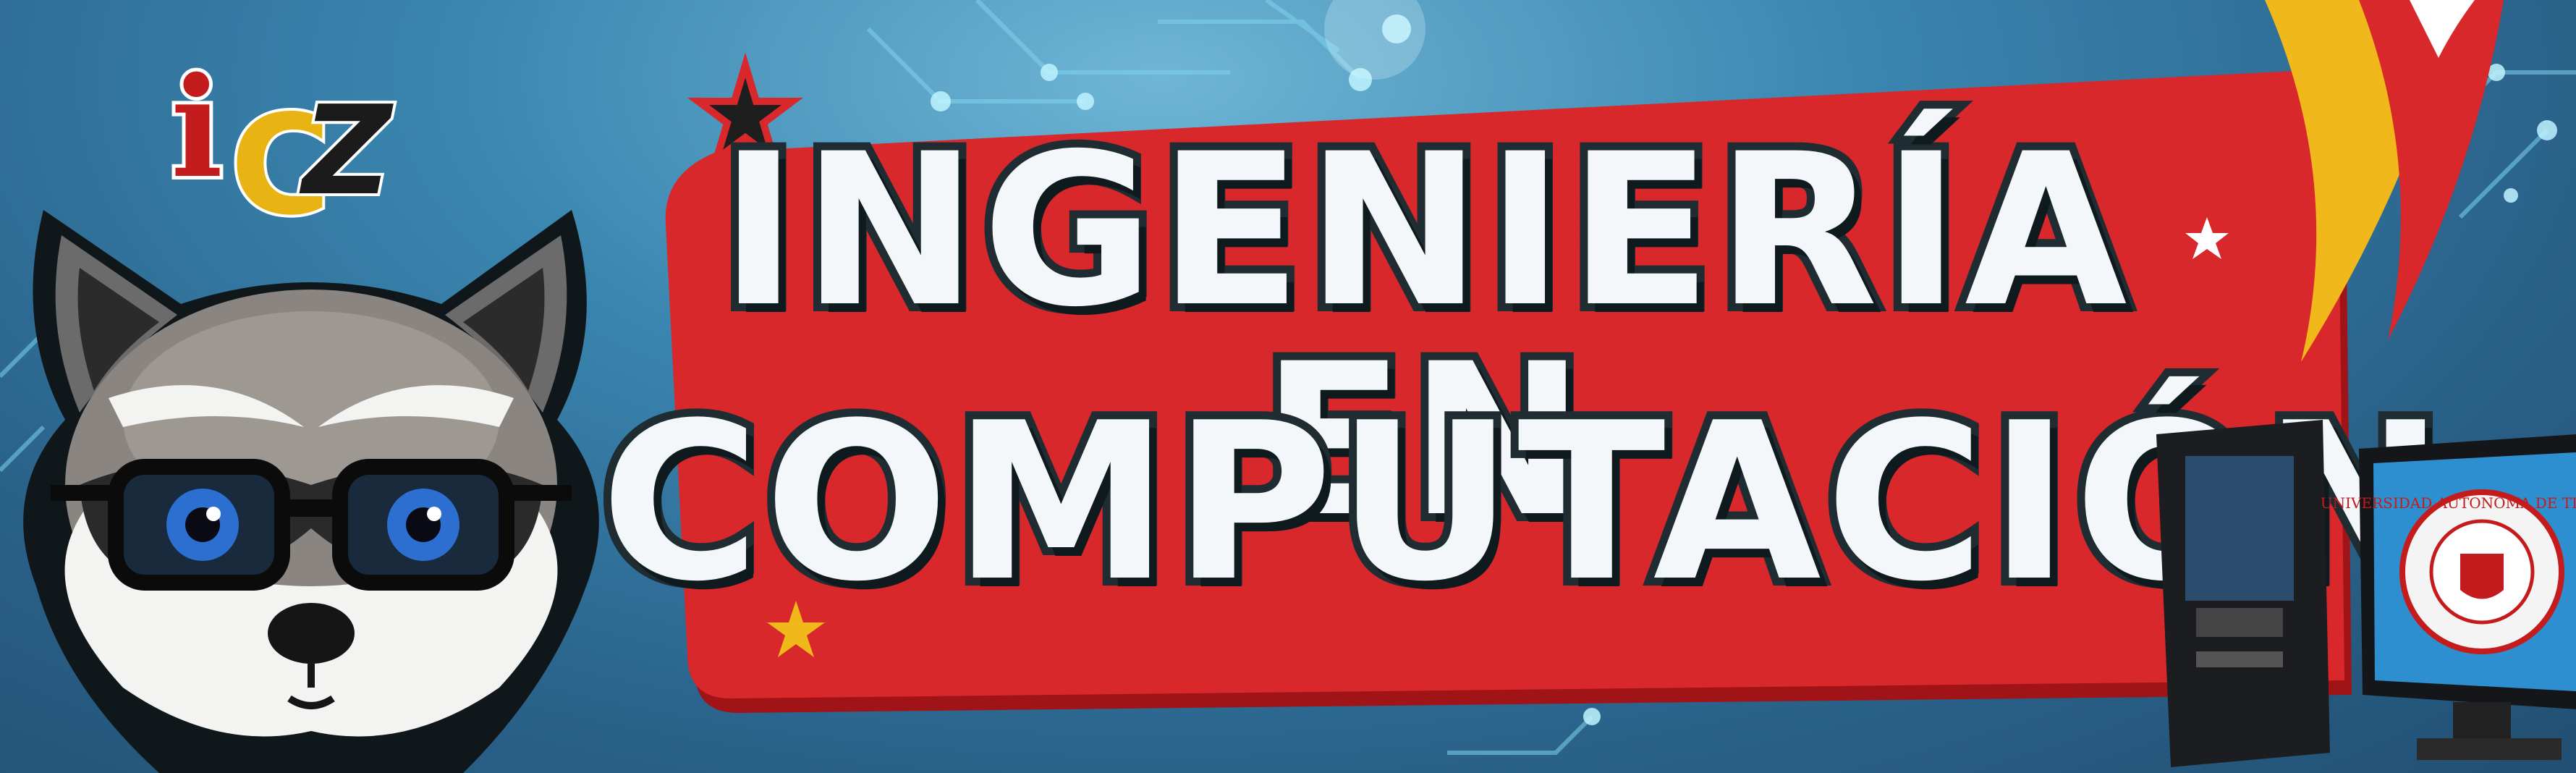  I want to click on university-seal-text: UNIVERSIDAD AUTONOMA DE TLAXCALA, so click(2448, 503).